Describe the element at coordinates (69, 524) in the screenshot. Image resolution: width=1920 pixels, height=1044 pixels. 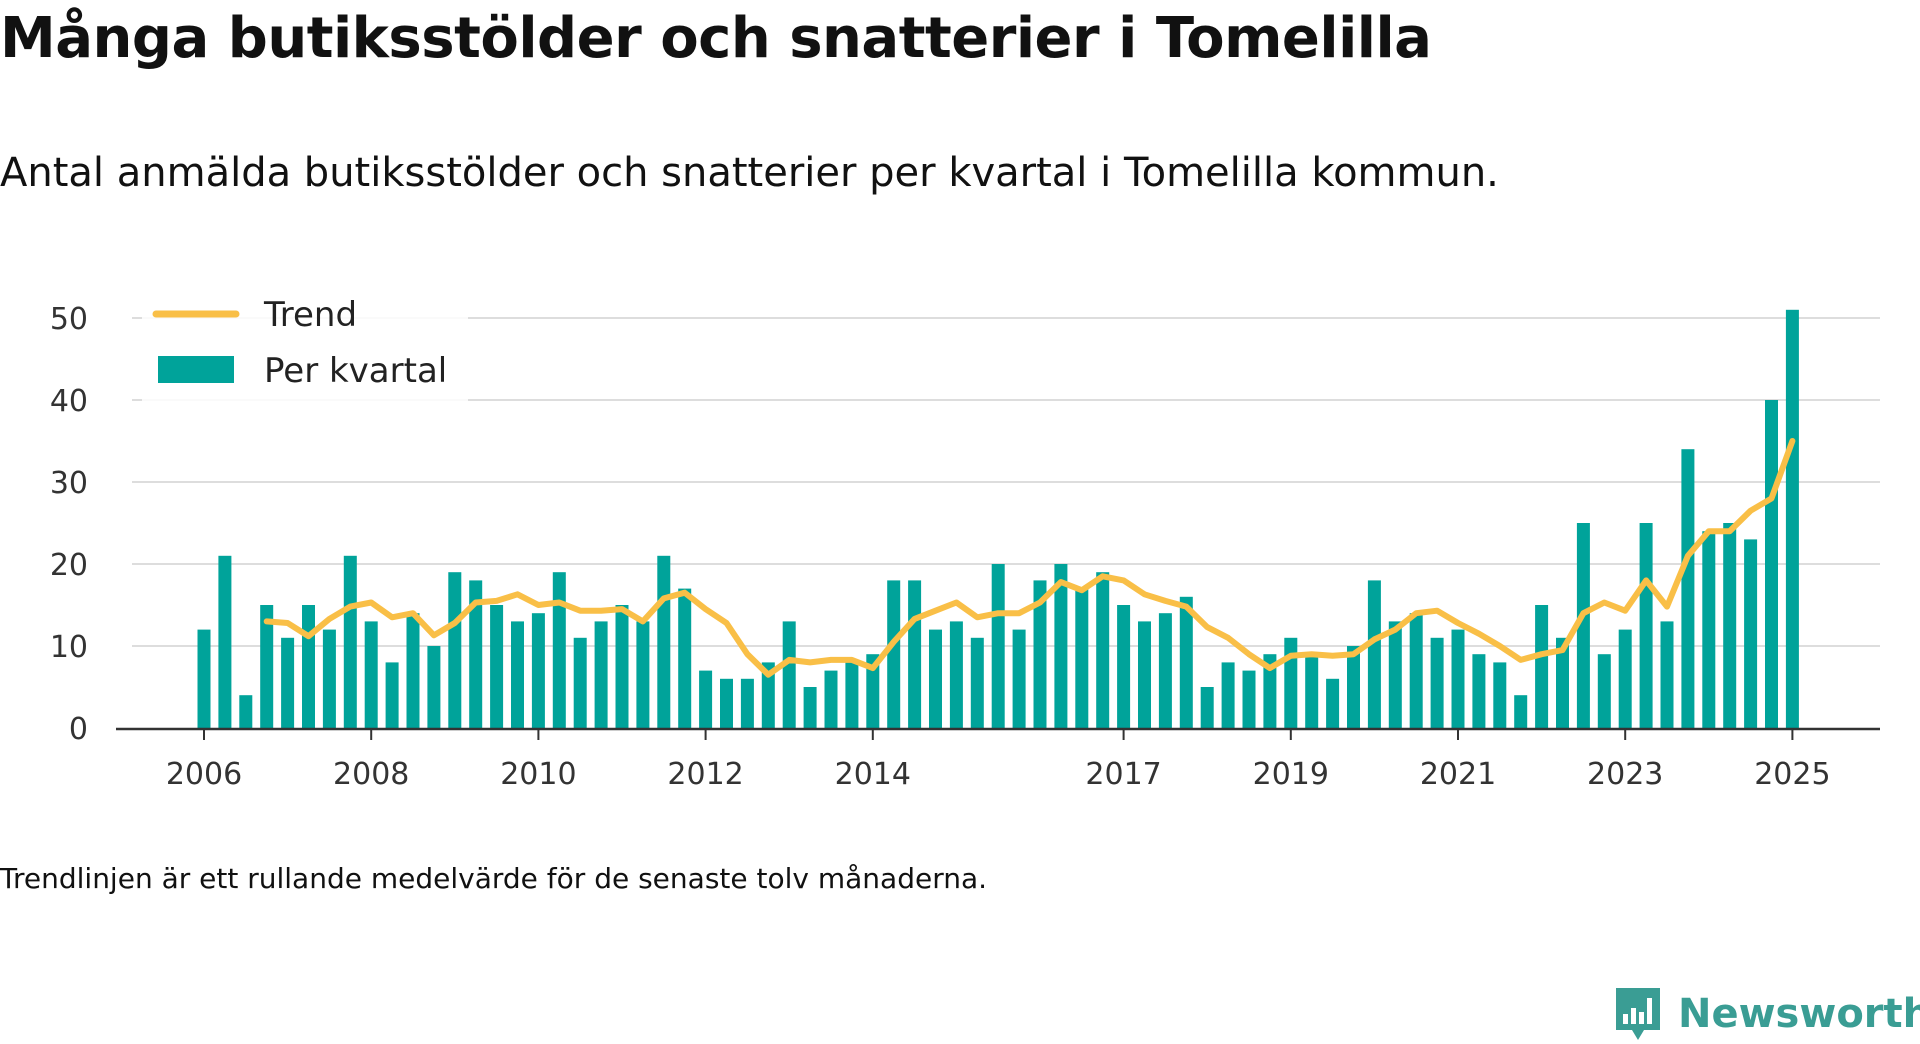
I see `y-axis-ticks: 0 10 20 30 40 50` at that location.